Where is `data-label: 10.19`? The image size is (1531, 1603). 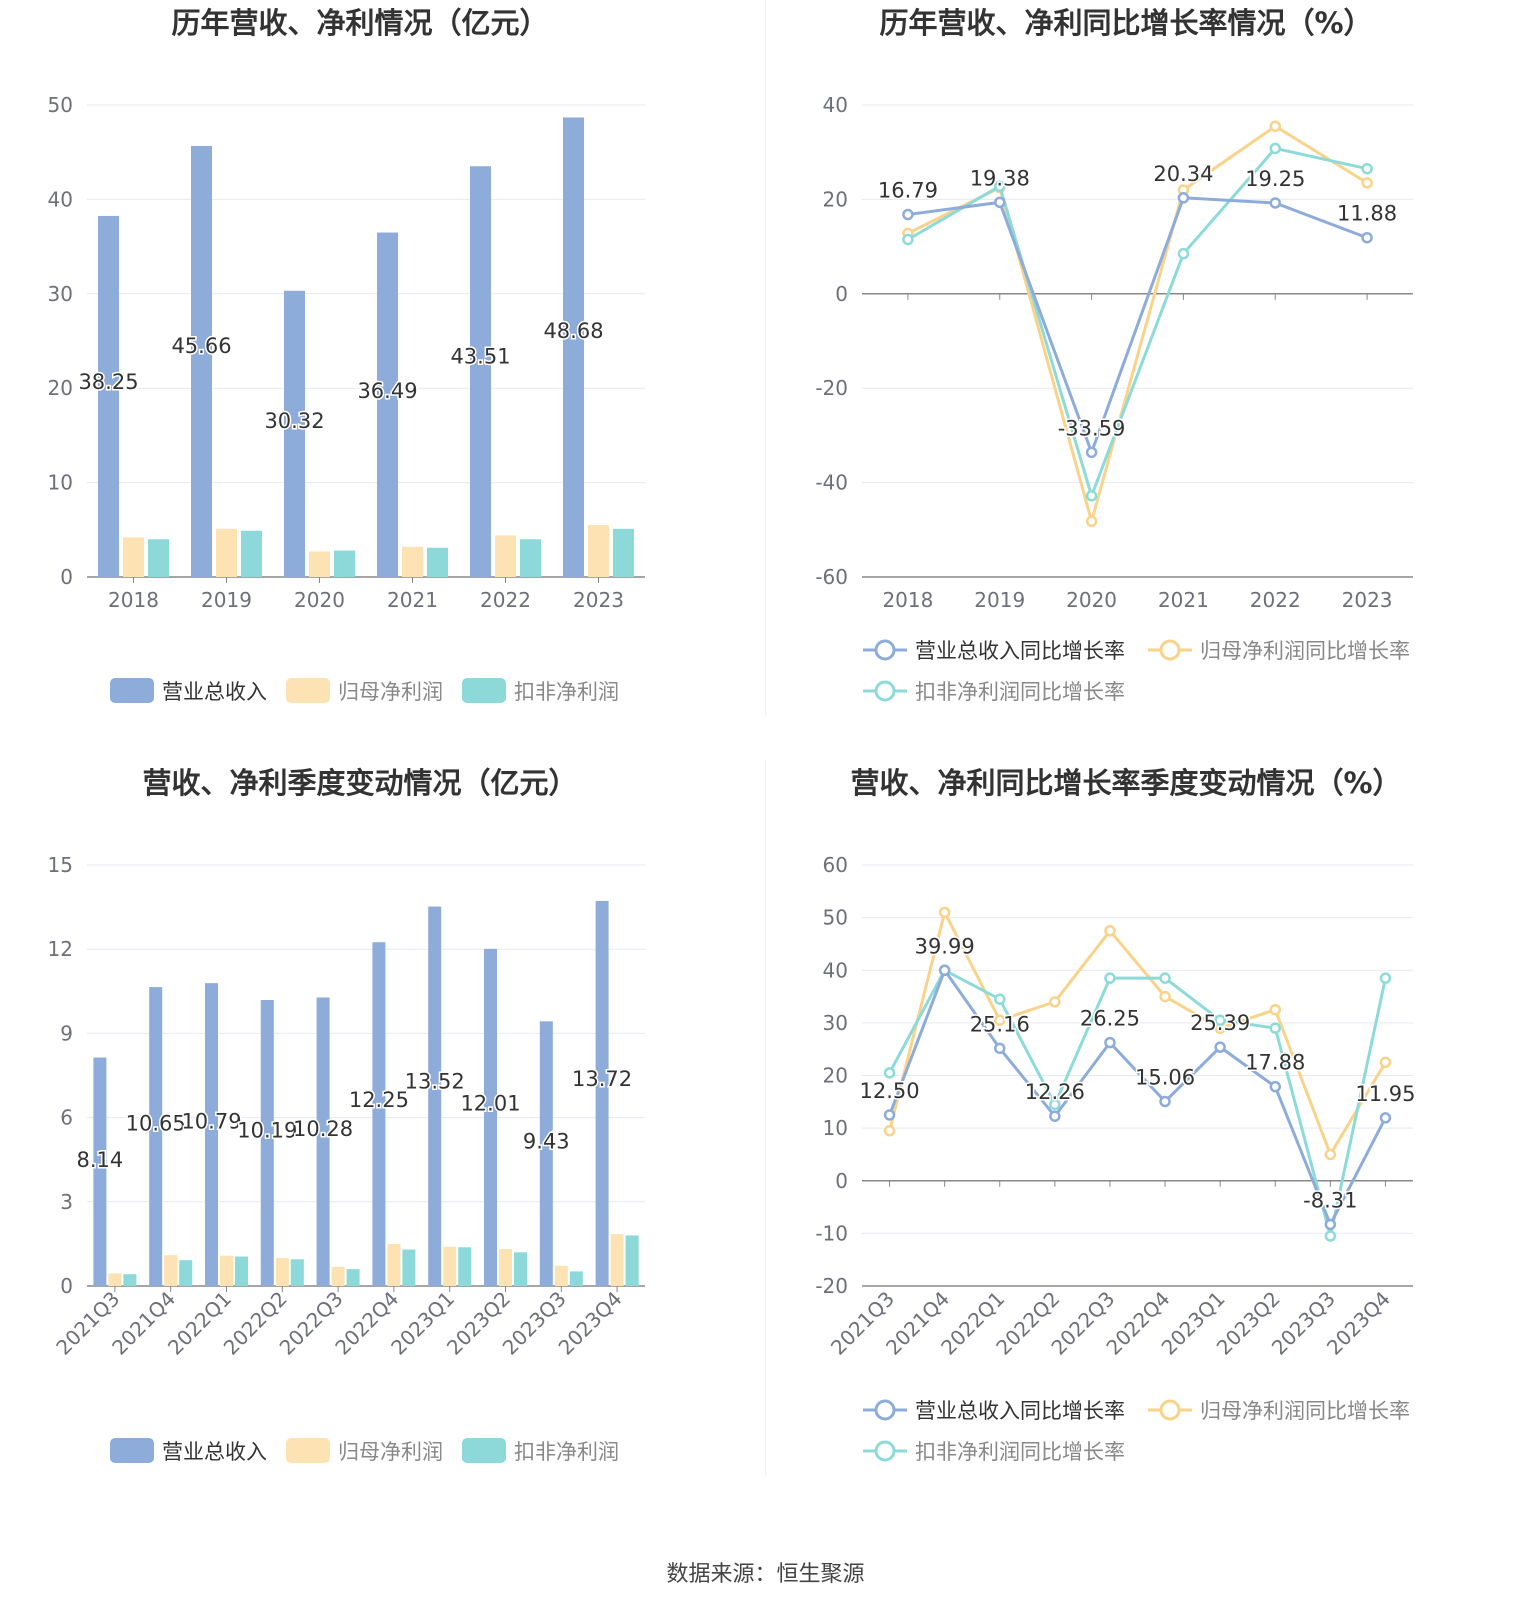
data-label: 10.19 is located at coordinates (267, 1130).